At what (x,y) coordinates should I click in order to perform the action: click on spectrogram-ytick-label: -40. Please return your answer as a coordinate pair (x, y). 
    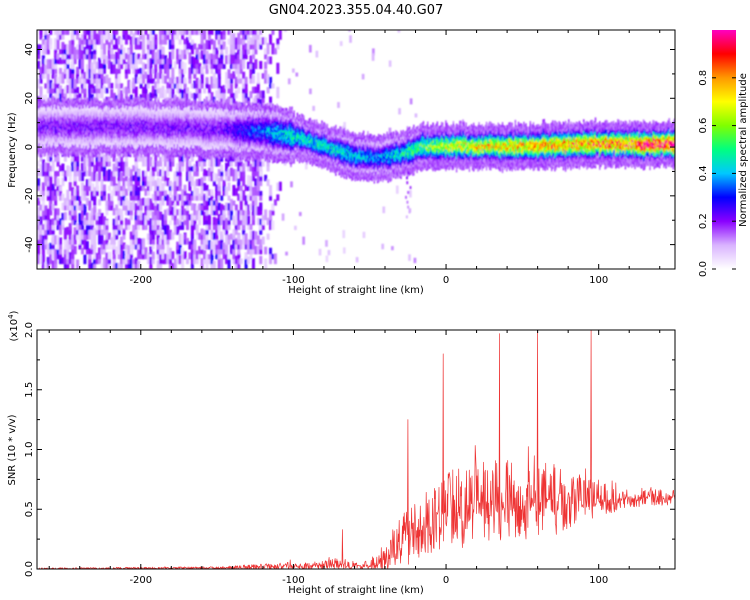
    Looking at the image, I should click on (29, 244).